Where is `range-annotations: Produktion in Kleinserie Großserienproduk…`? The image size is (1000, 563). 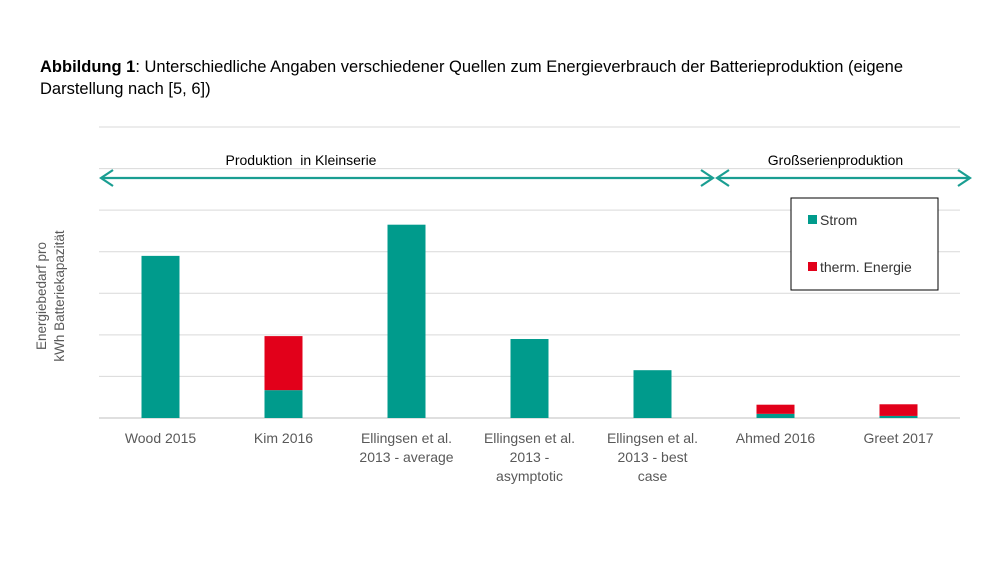 range-annotations: Produktion in Kleinserie Großserienproduk… is located at coordinates (535, 169).